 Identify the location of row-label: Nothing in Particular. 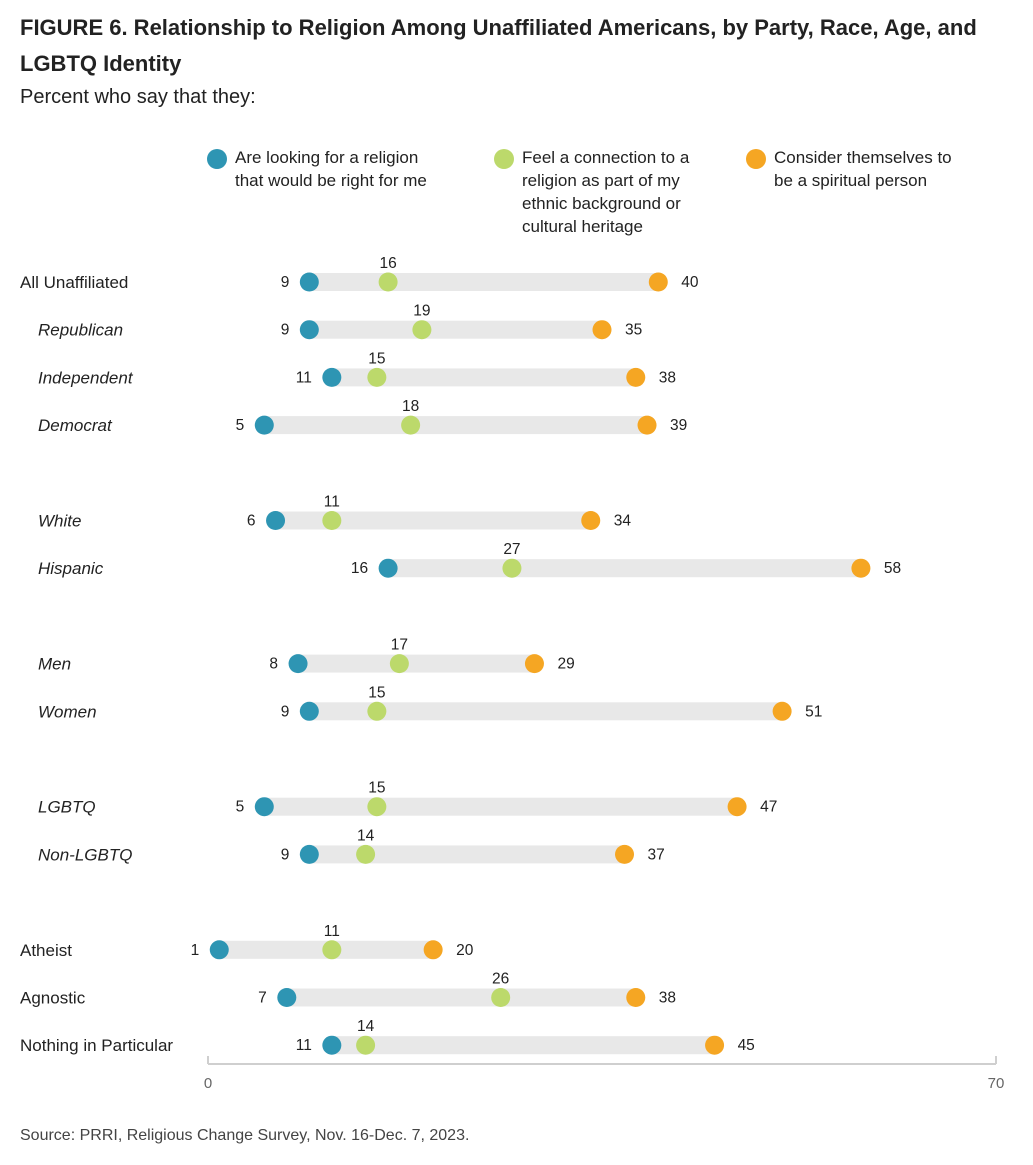
(96, 1045).